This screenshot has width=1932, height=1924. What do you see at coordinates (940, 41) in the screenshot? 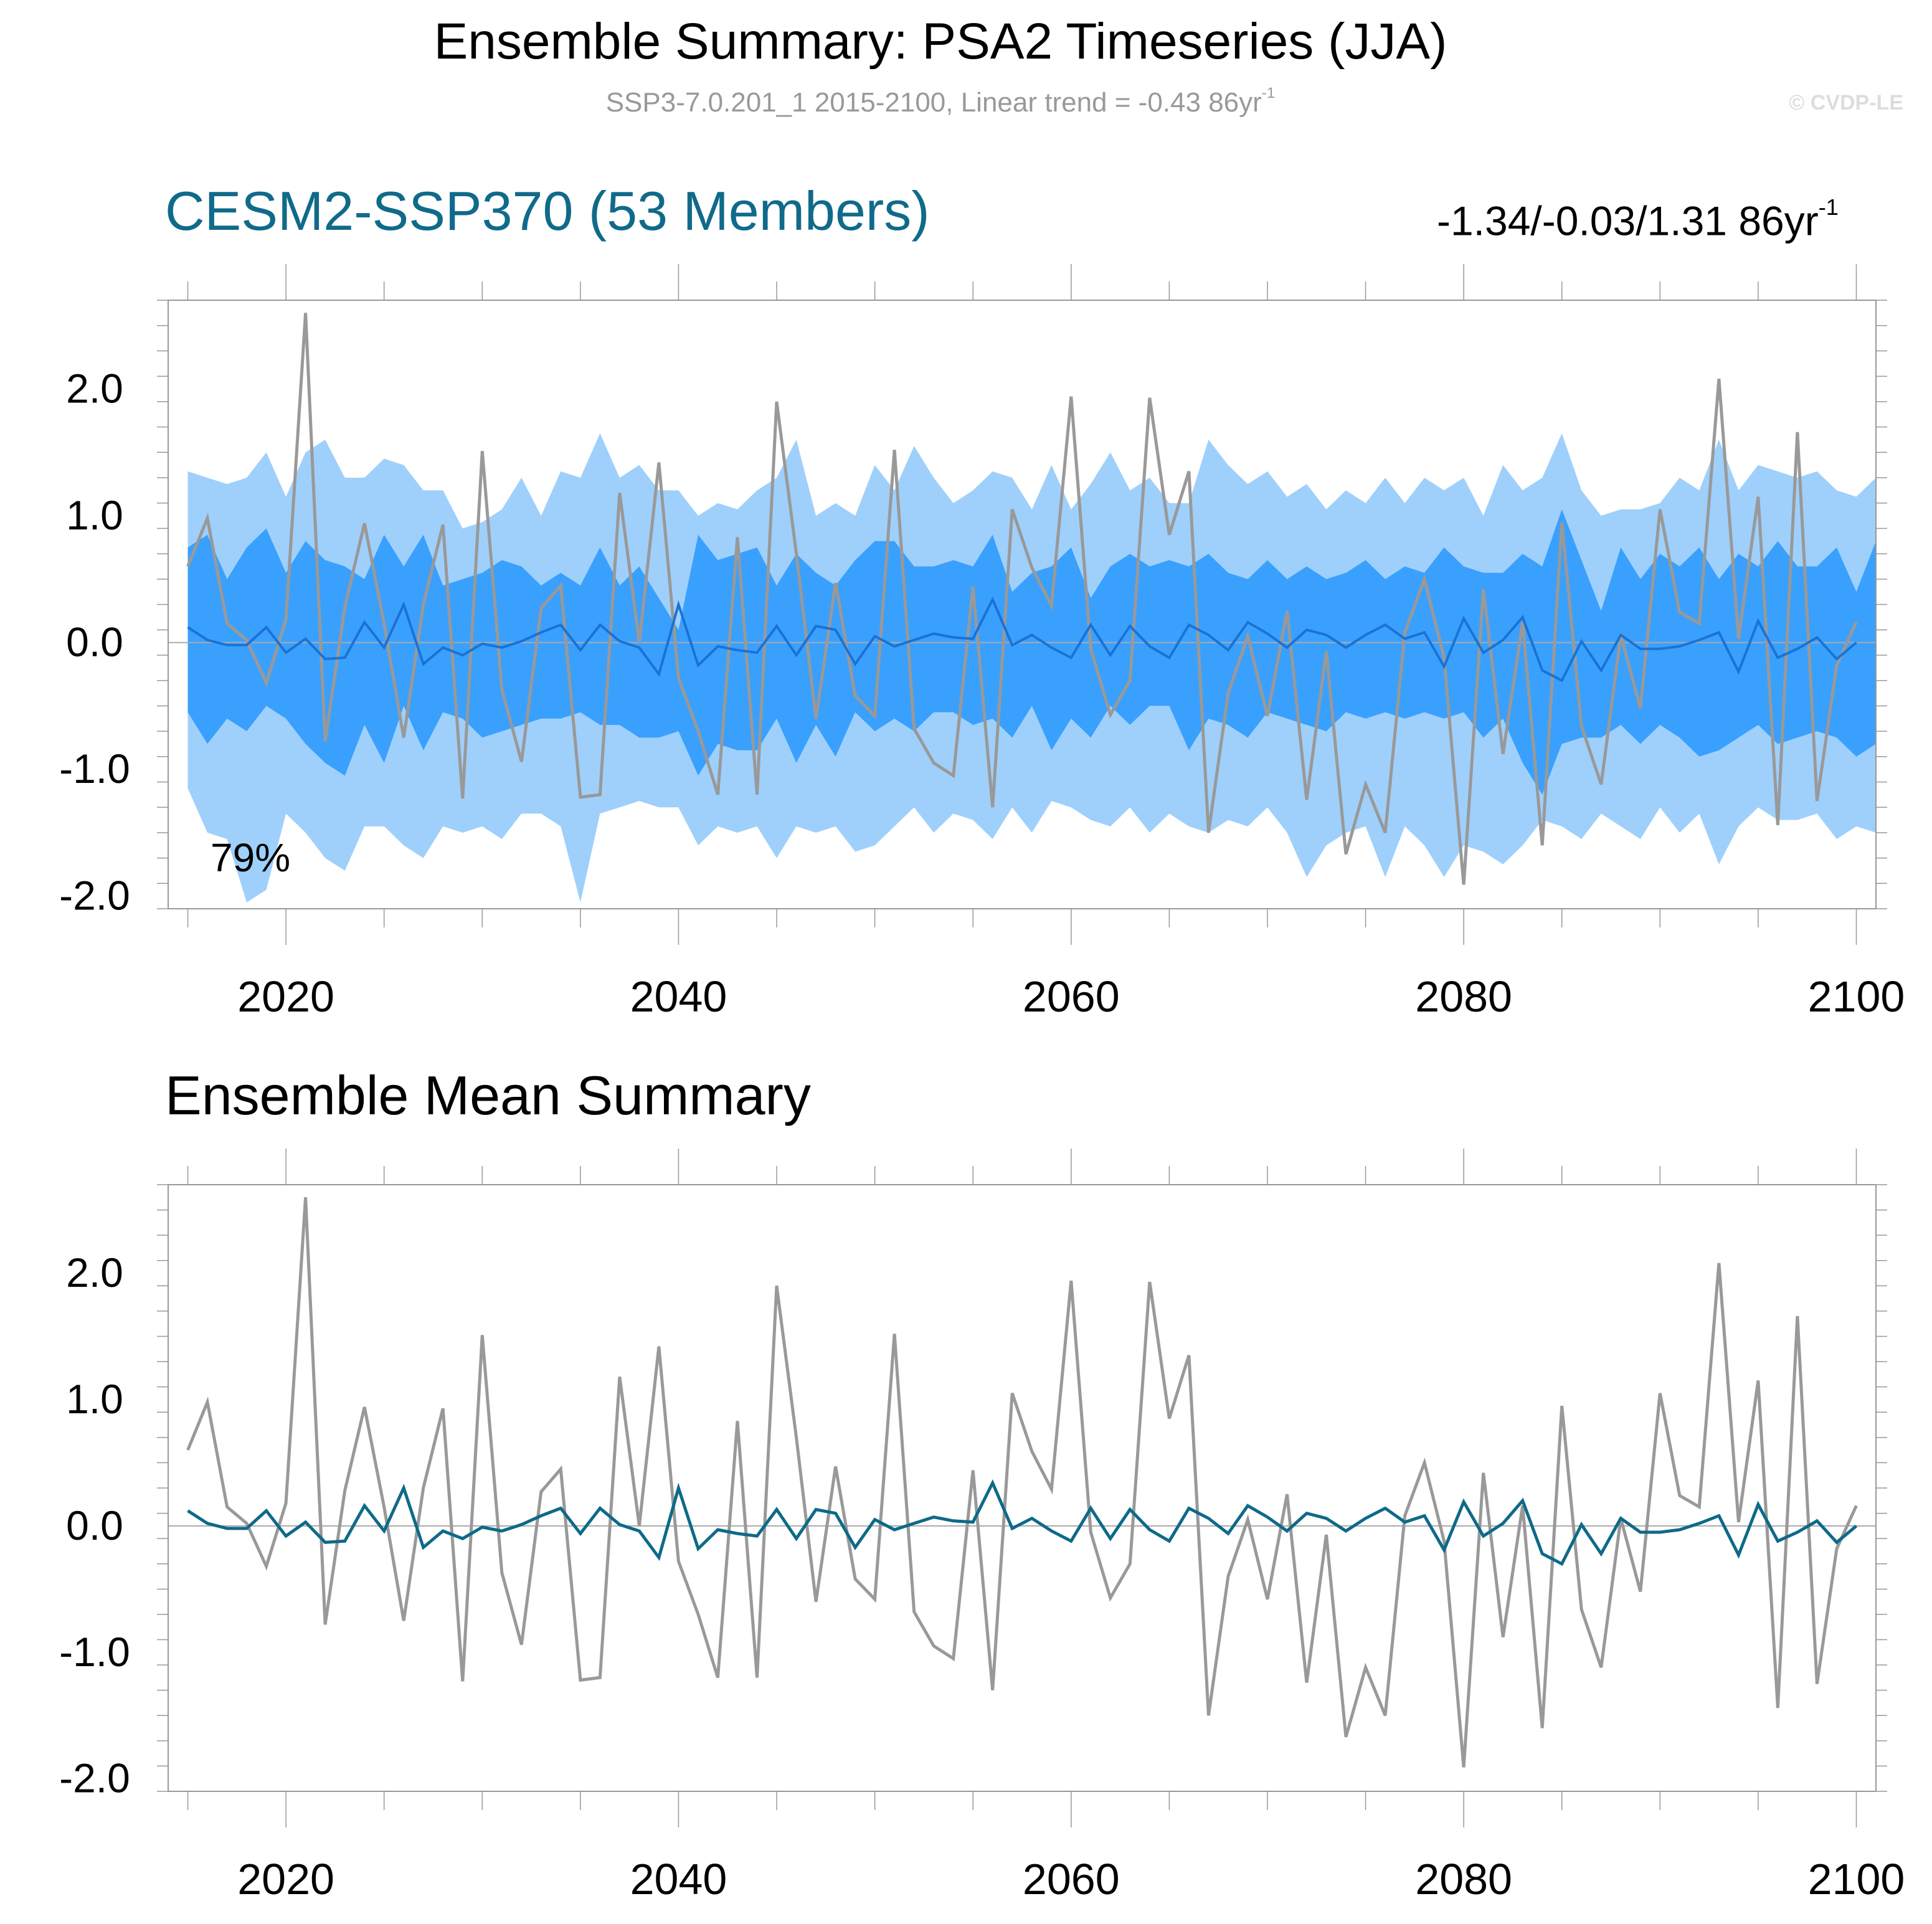
I see `page-title: Ensemble Summary: PSA2 Timeseries (JJA)` at bounding box center [940, 41].